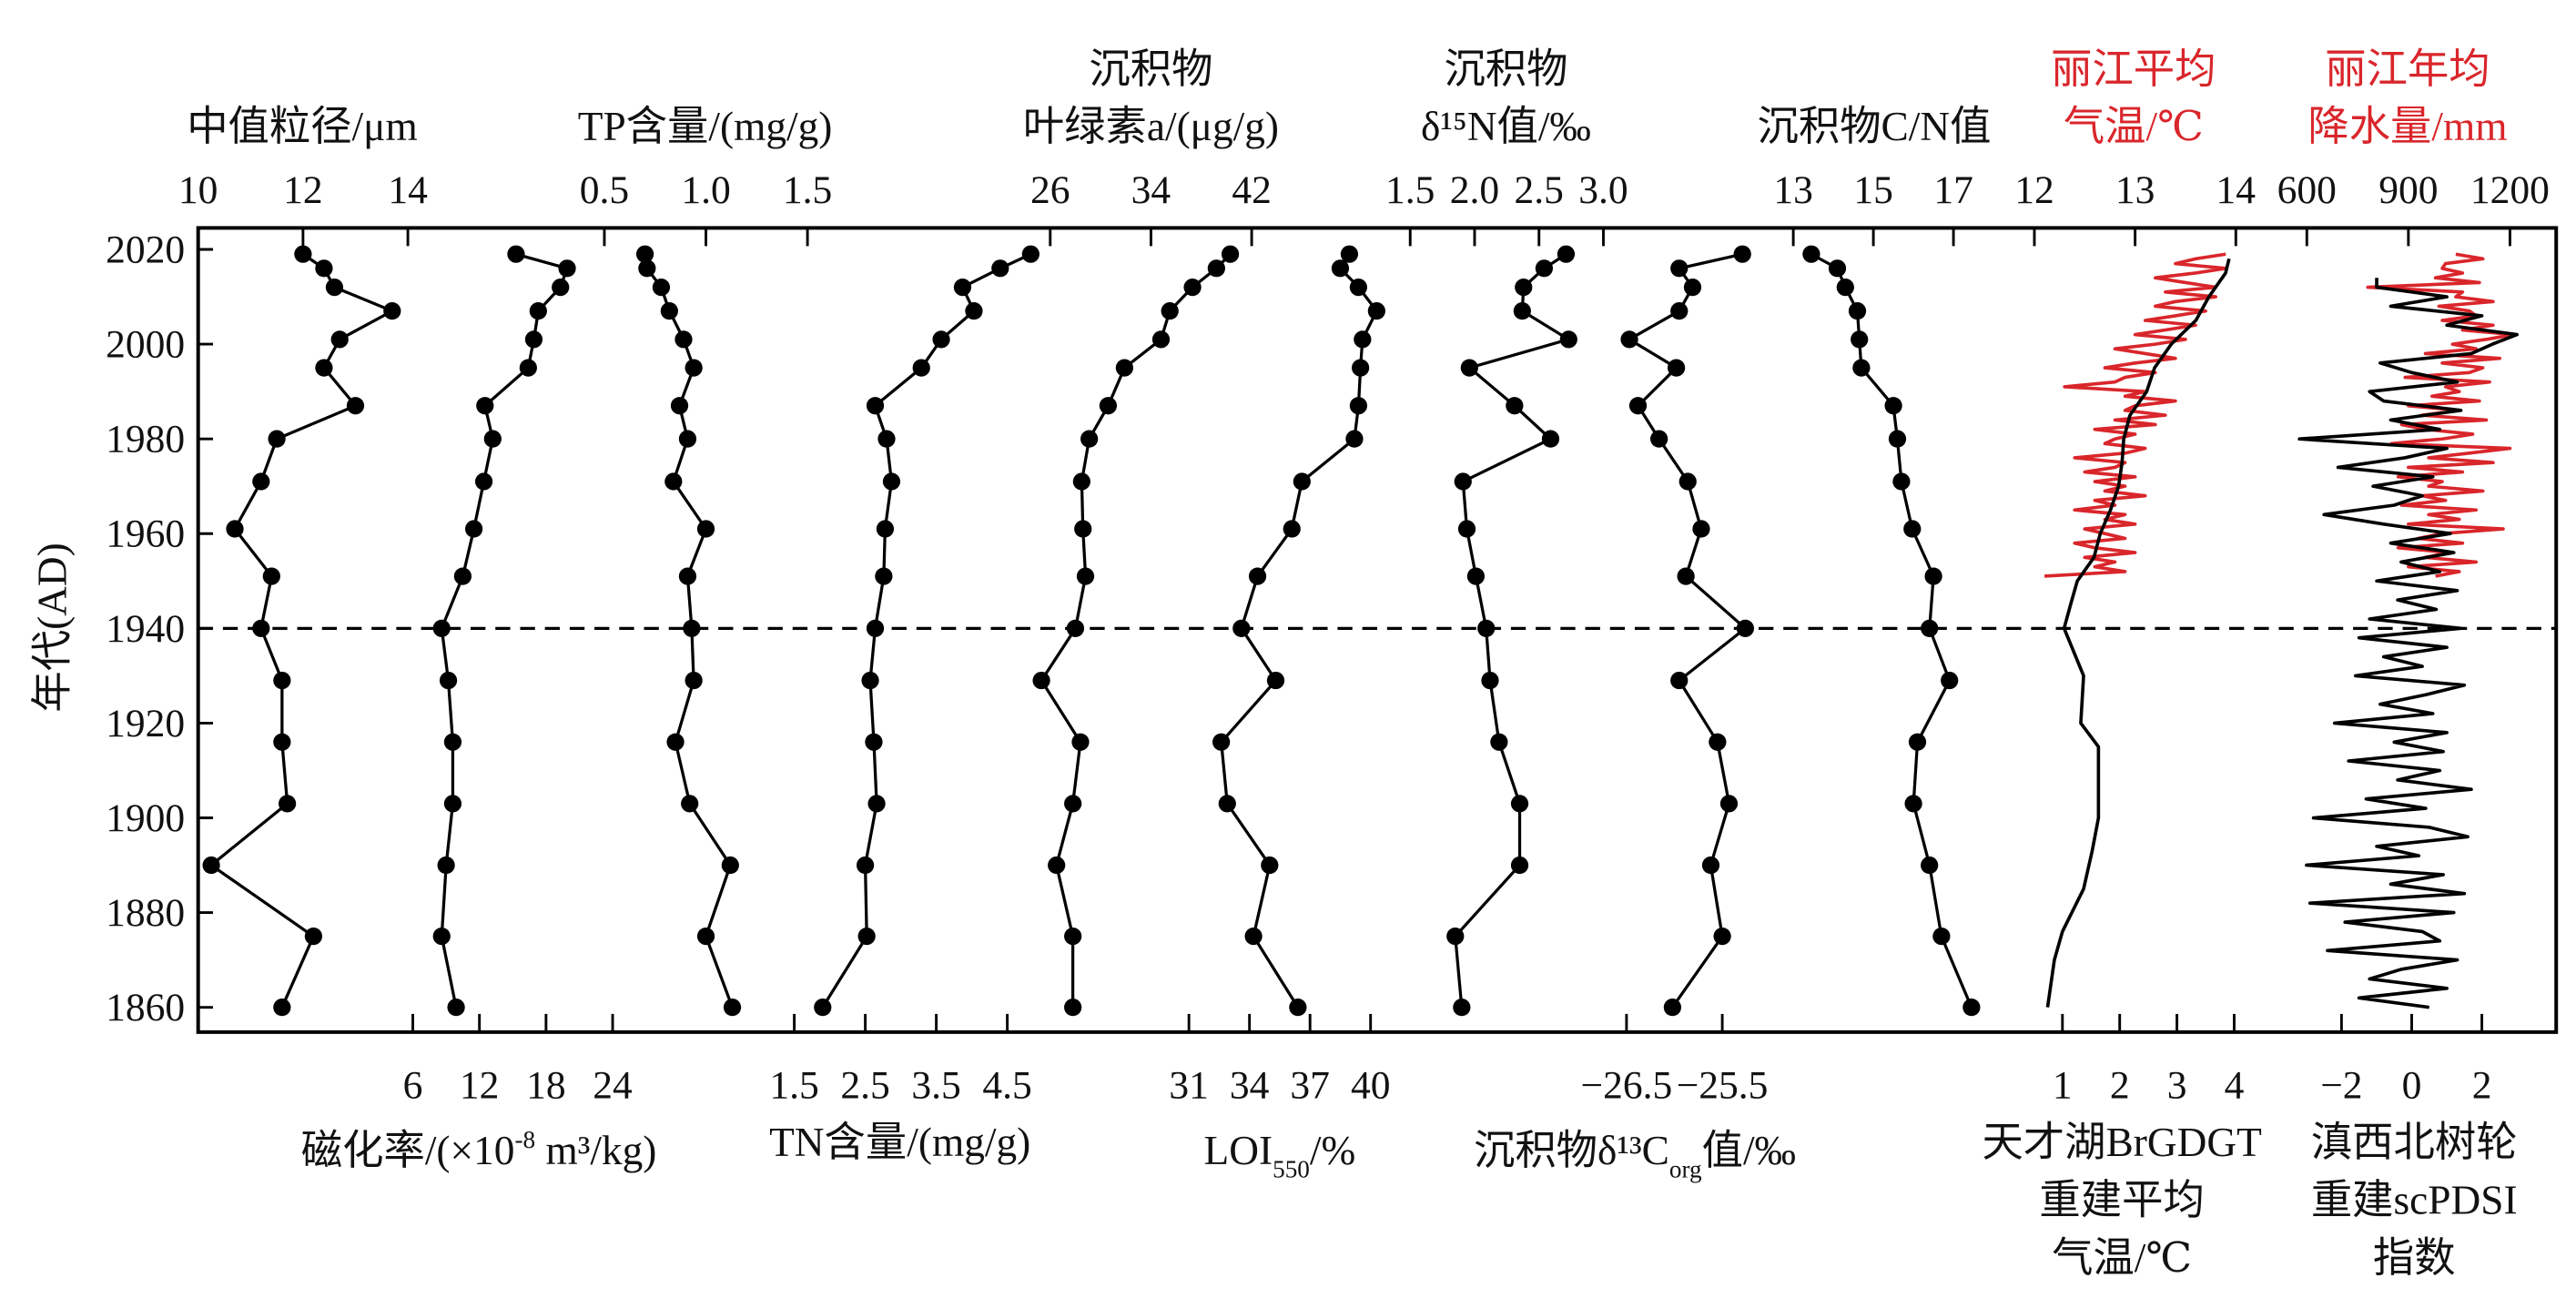  Describe the element at coordinates (2034, 190) in the screenshot. I see `tempobs-tick-label: 12` at that location.